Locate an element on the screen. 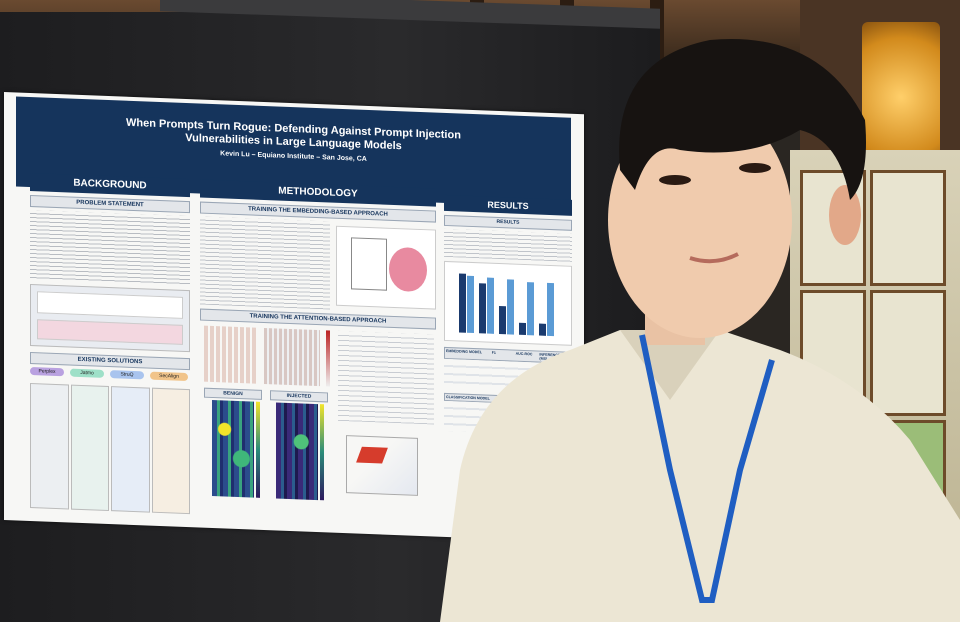 This screenshot has height=622, width=960. ear is located at coordinates (845, 215).